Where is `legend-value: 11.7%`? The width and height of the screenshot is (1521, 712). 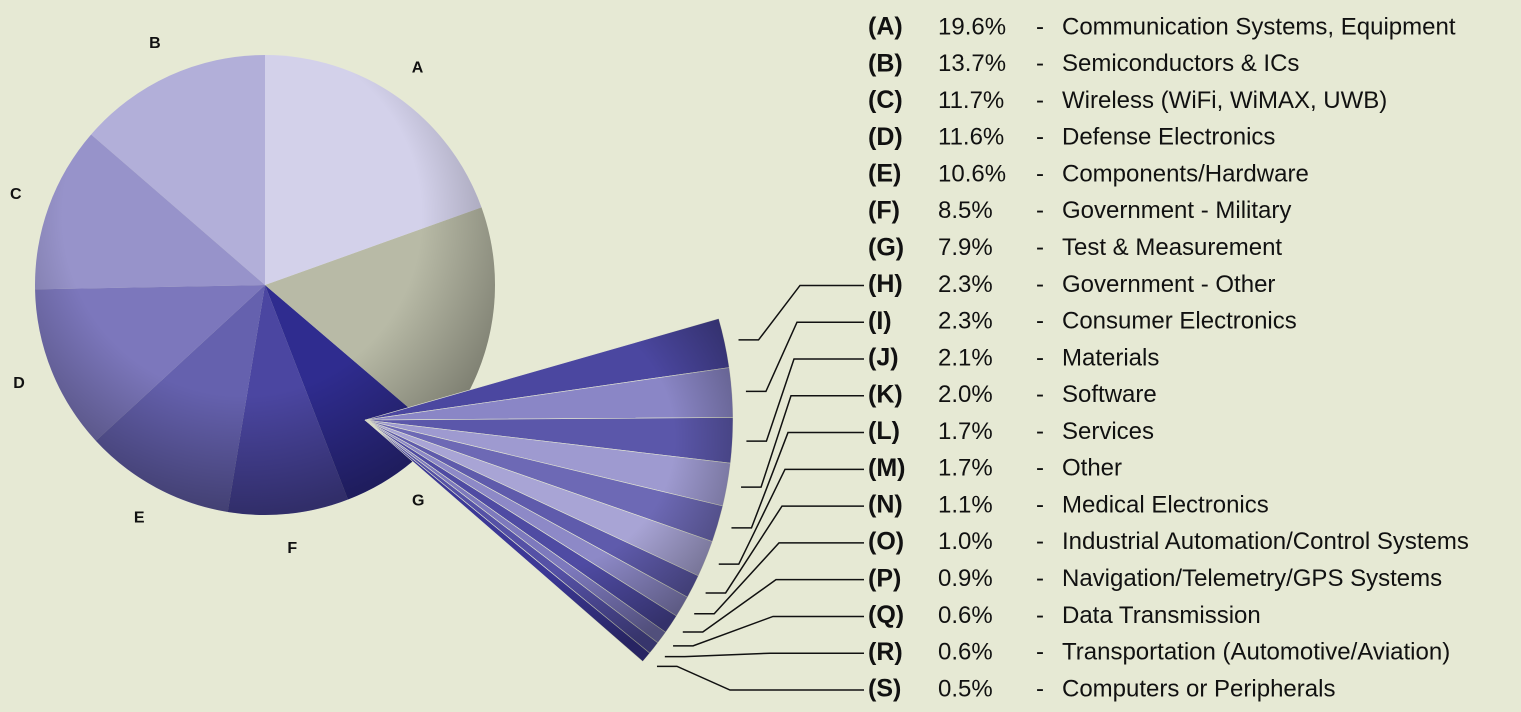
legend-value: 11.7% is located at coordinates (971, 100).